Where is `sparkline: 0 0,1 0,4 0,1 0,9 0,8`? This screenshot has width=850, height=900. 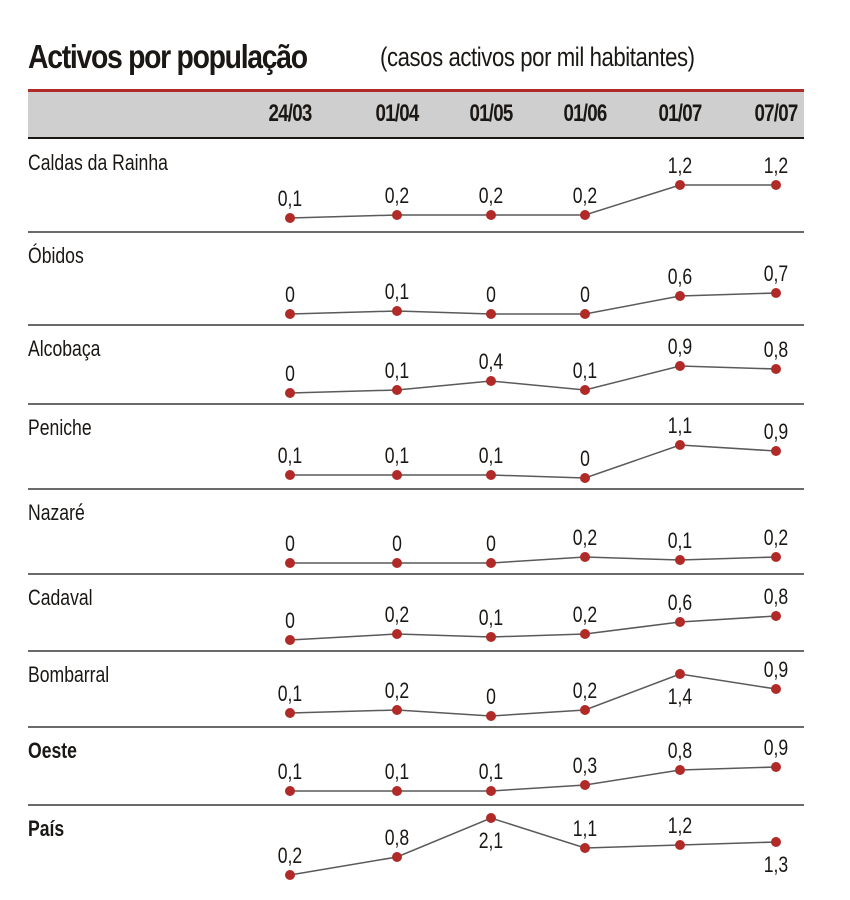 sparkline: 0 0,1 0,4 0,1 0,9 0,8 is located at coordinates (536, 366).